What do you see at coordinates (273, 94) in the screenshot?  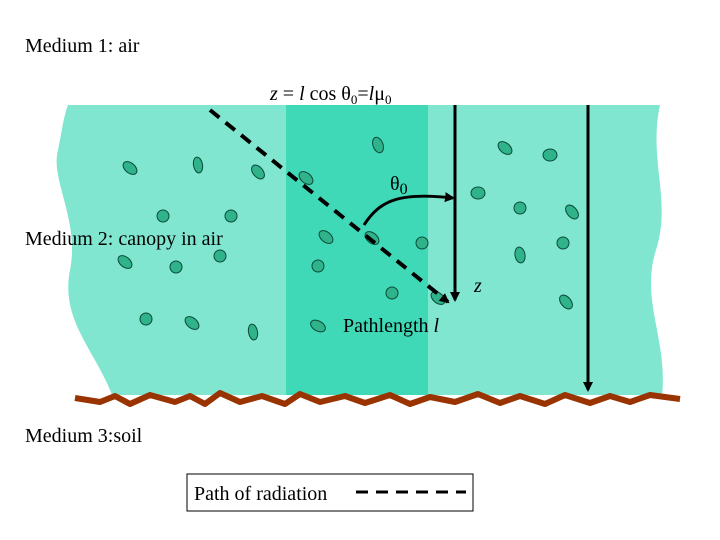 I see `formula-part: z` at bounding box center [273, 94].